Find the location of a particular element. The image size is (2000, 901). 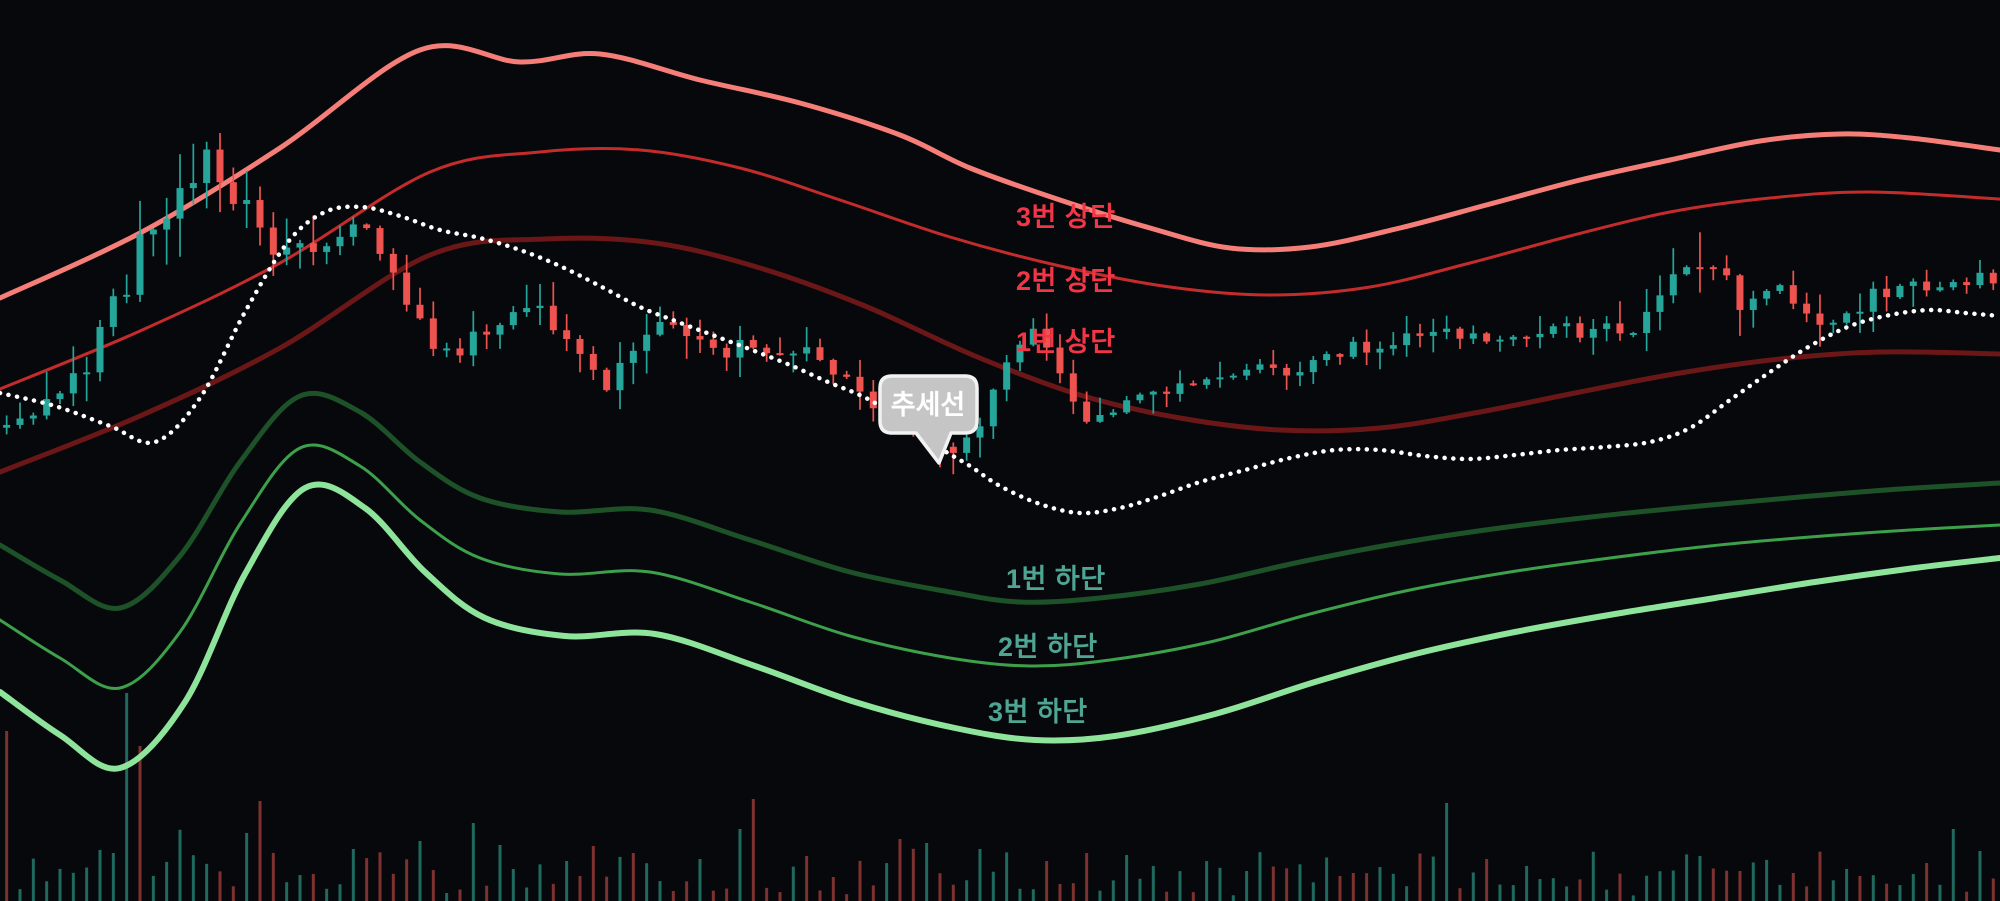

label-upper-band-2: 2번 상단 is located at coordinates (1066, 281).